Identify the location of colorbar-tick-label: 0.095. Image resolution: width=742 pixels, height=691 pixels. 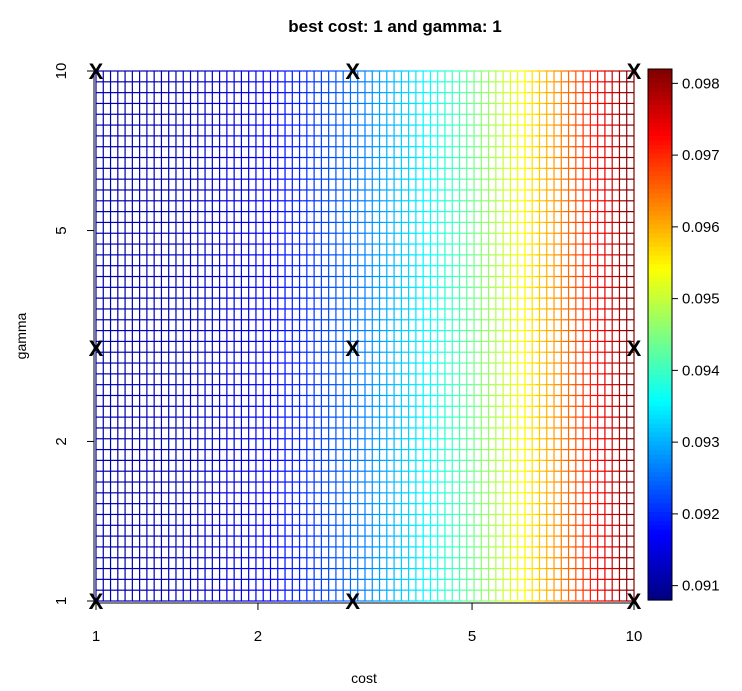
(701, 299).